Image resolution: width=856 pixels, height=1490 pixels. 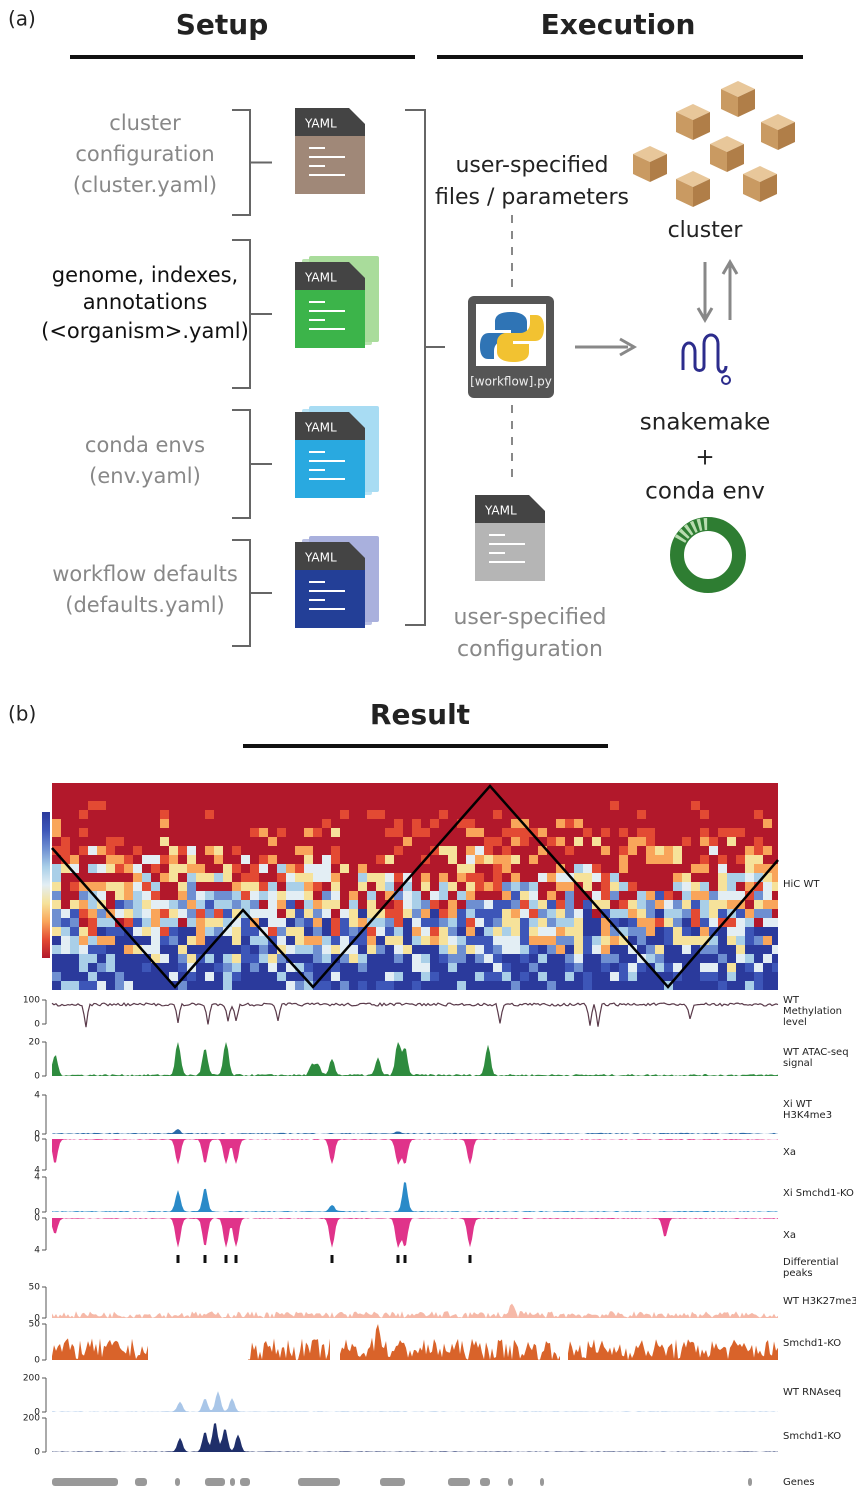 I want to click on config-label: (cluster.yaml), so click(x=145, y=185).